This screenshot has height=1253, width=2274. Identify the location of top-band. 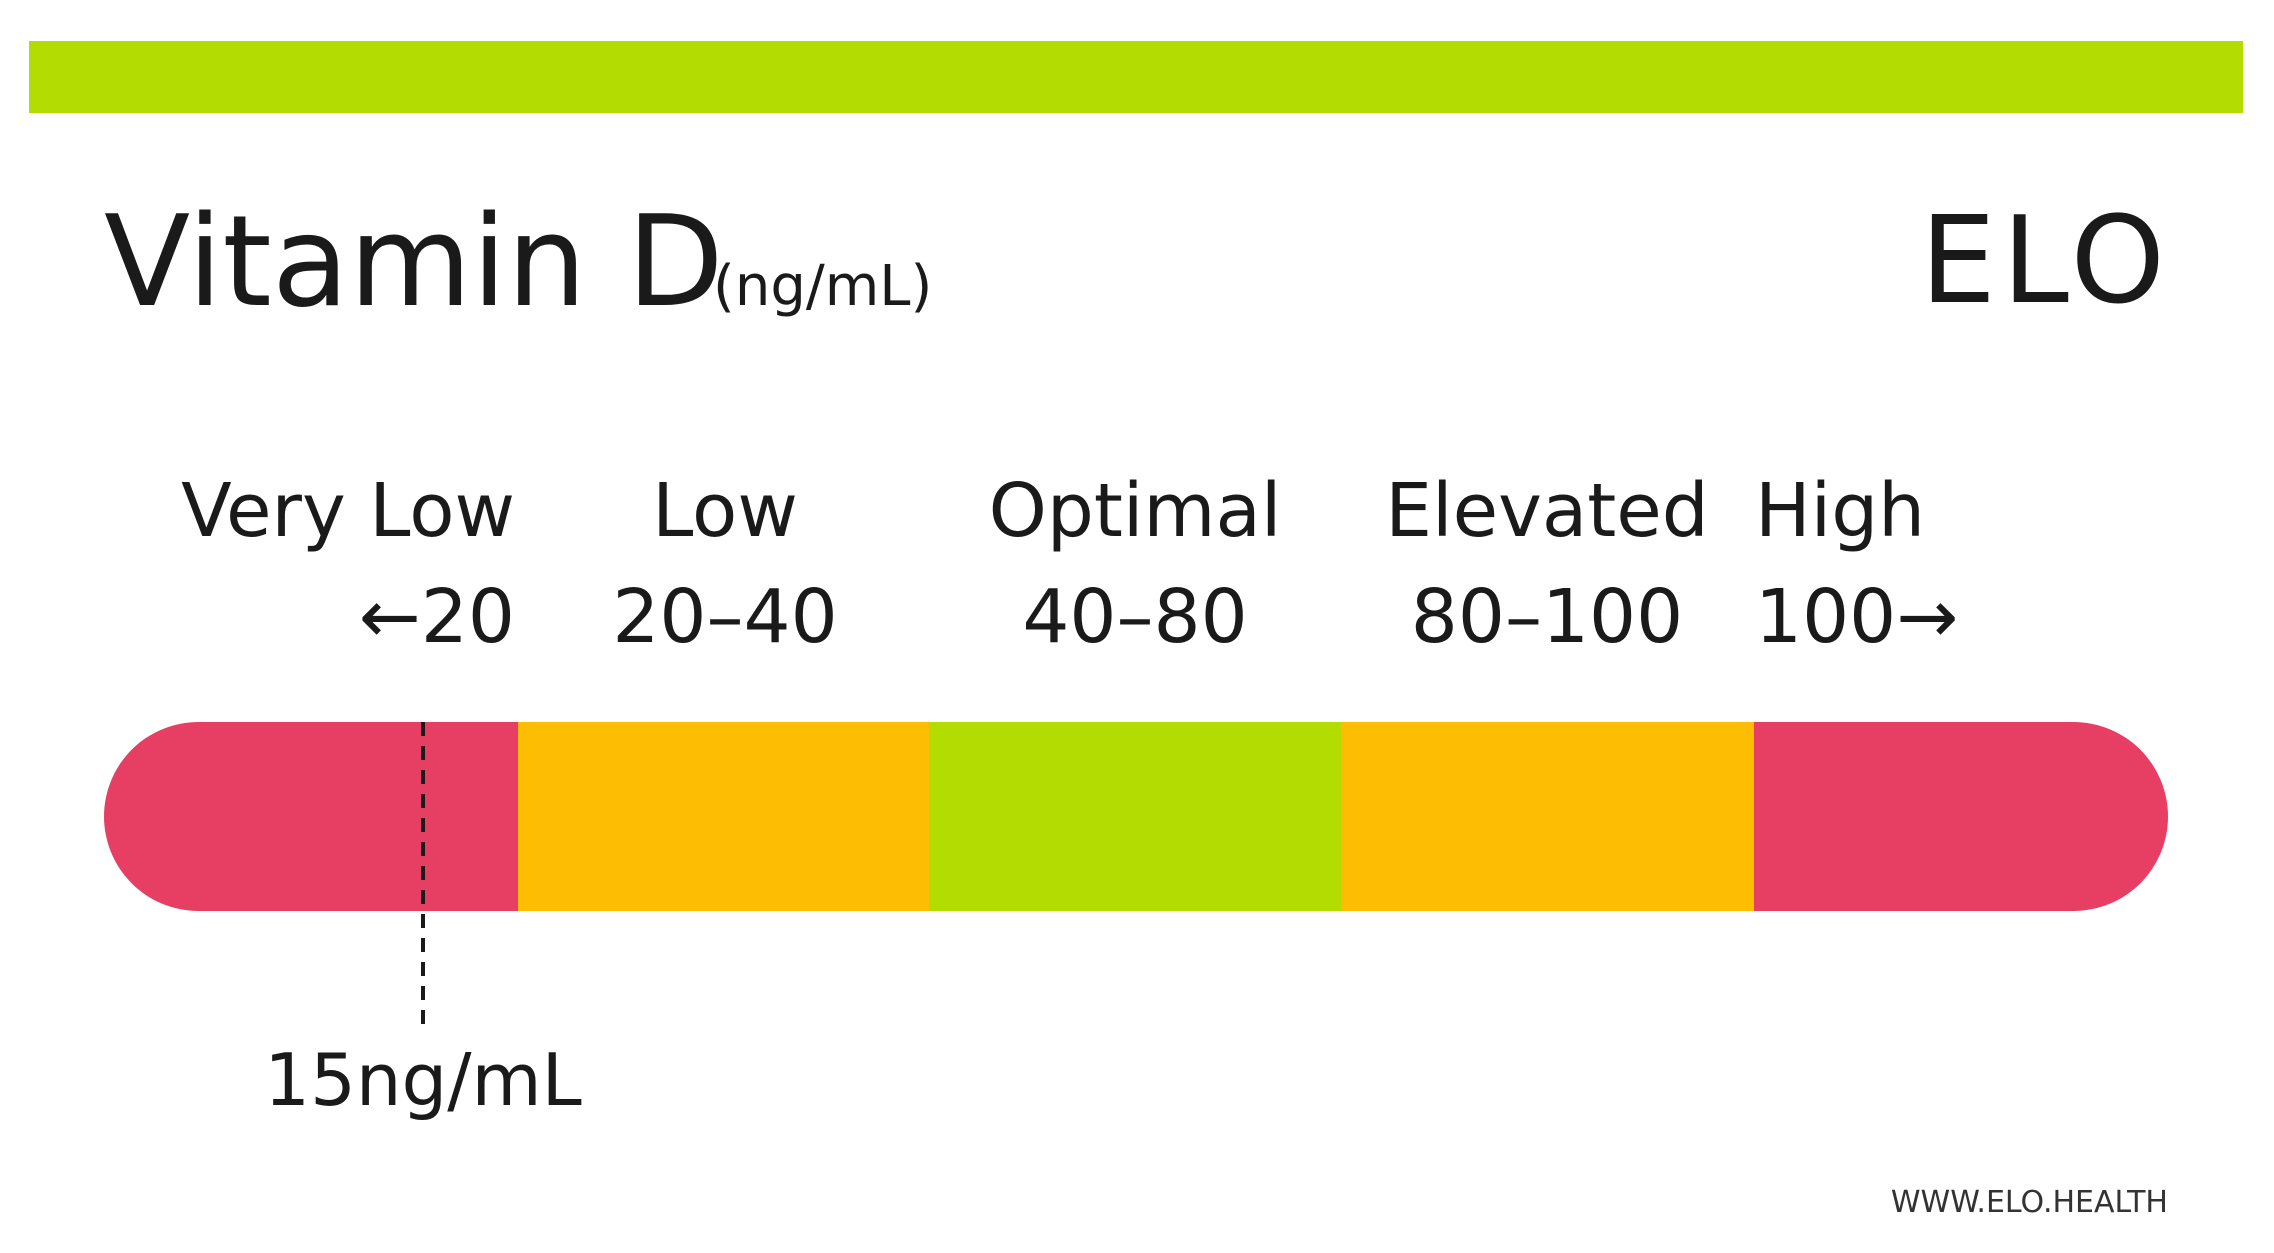
(1136, 77).